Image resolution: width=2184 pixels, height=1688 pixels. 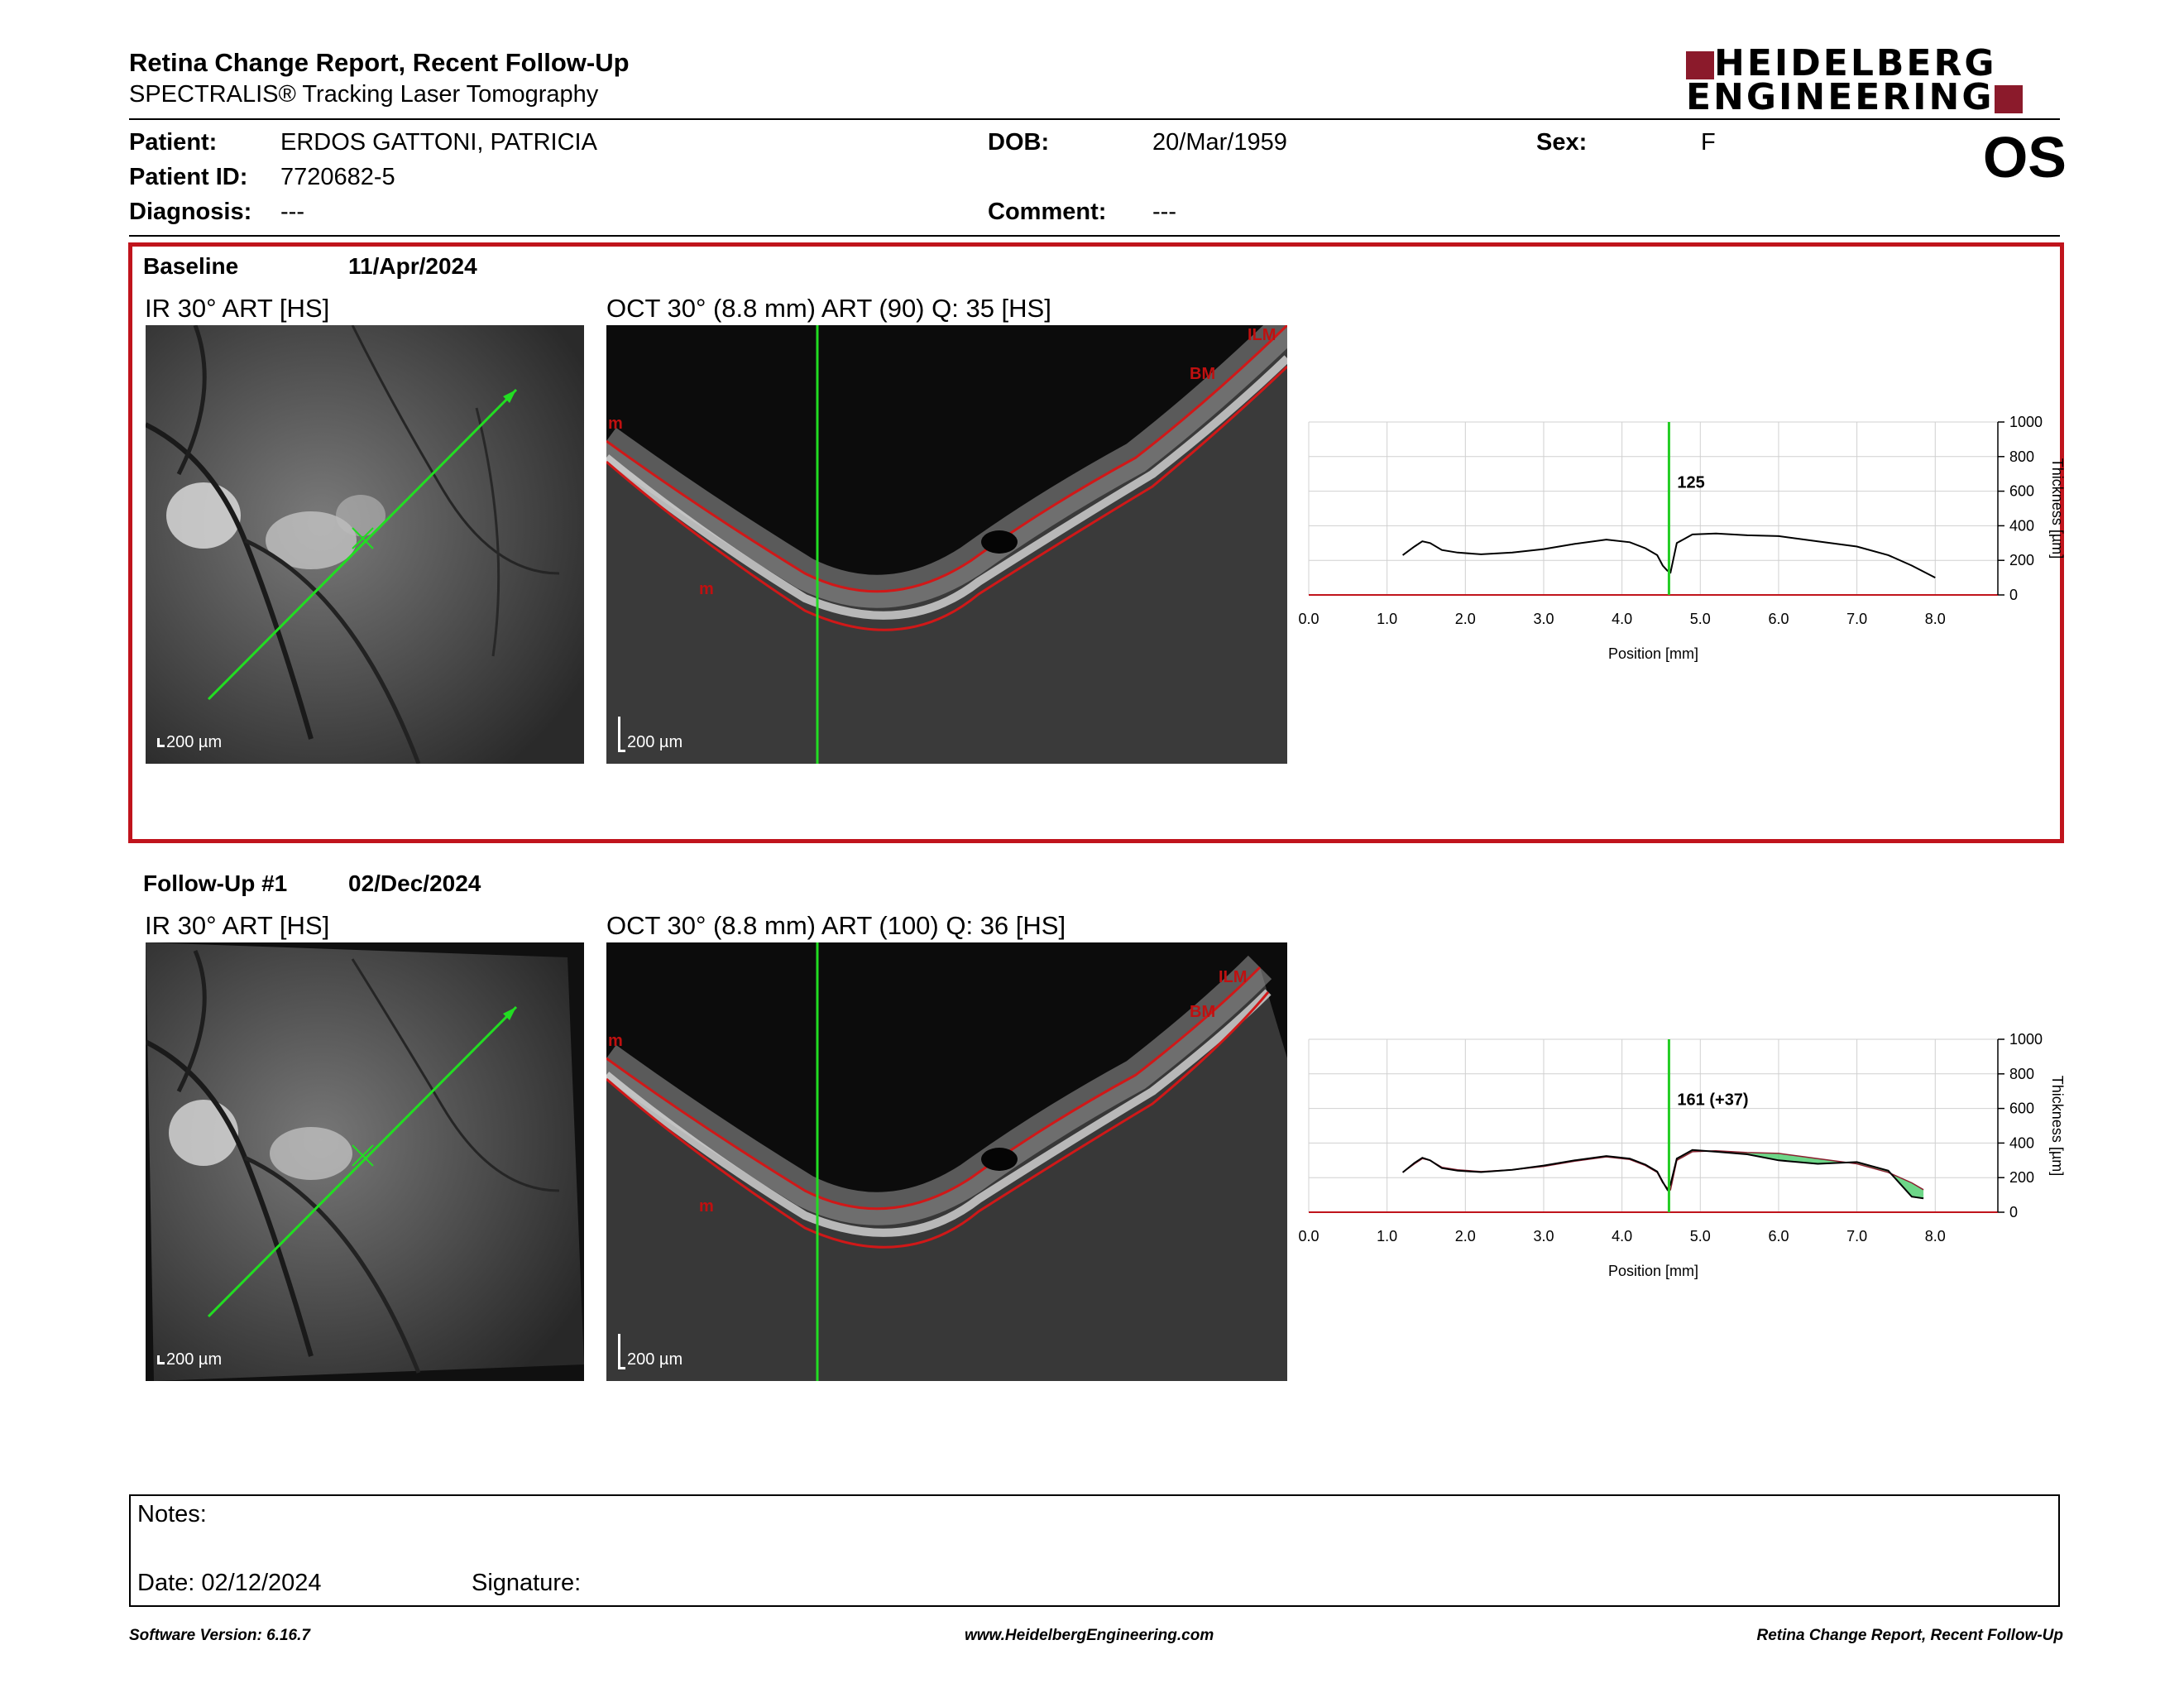 What do you see at coordinates (237, 925) in the screenshot?
I see `followup-ir-caption: IR 30° ART [HS]` at bounding box center [237, 925].